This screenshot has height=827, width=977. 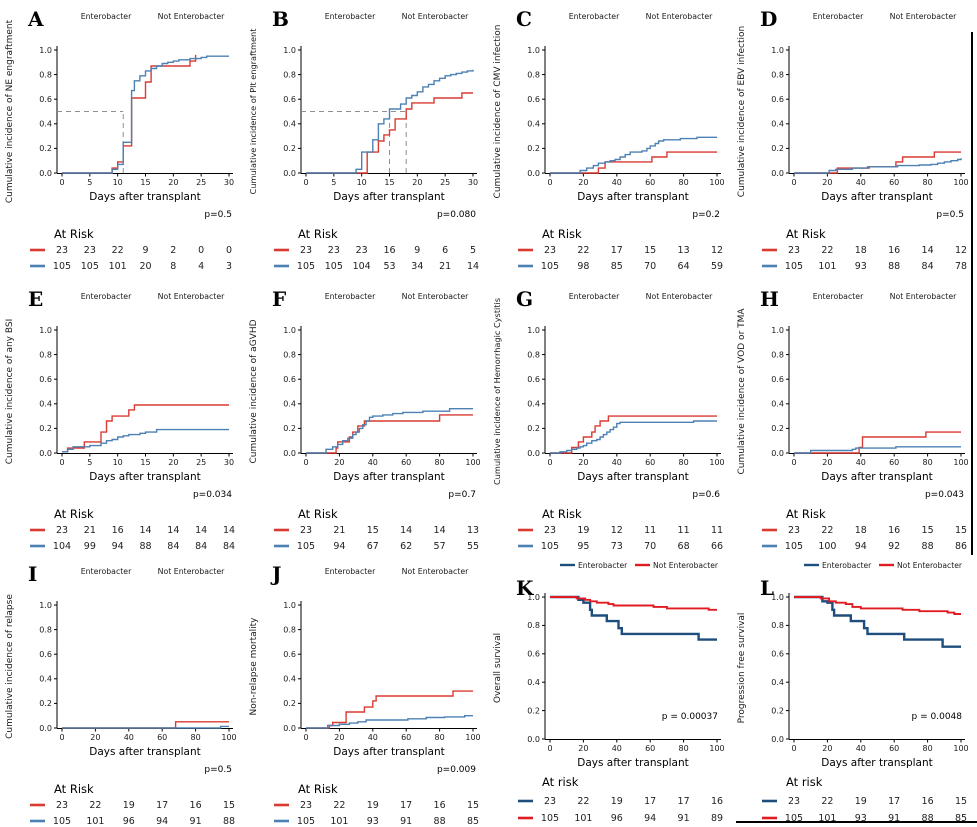 I want to click on at-risk-value: 94, so click(x=650, y=818).